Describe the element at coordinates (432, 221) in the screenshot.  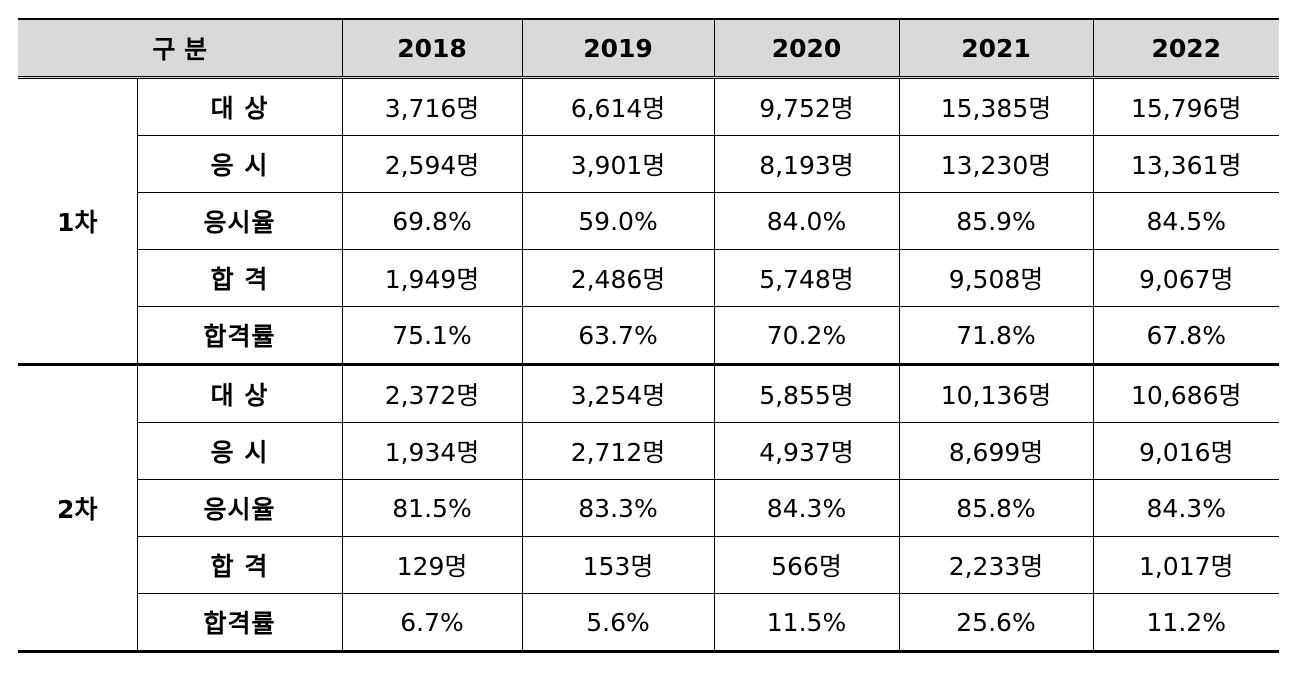
I see `value-cell: 69.8%` at that location.